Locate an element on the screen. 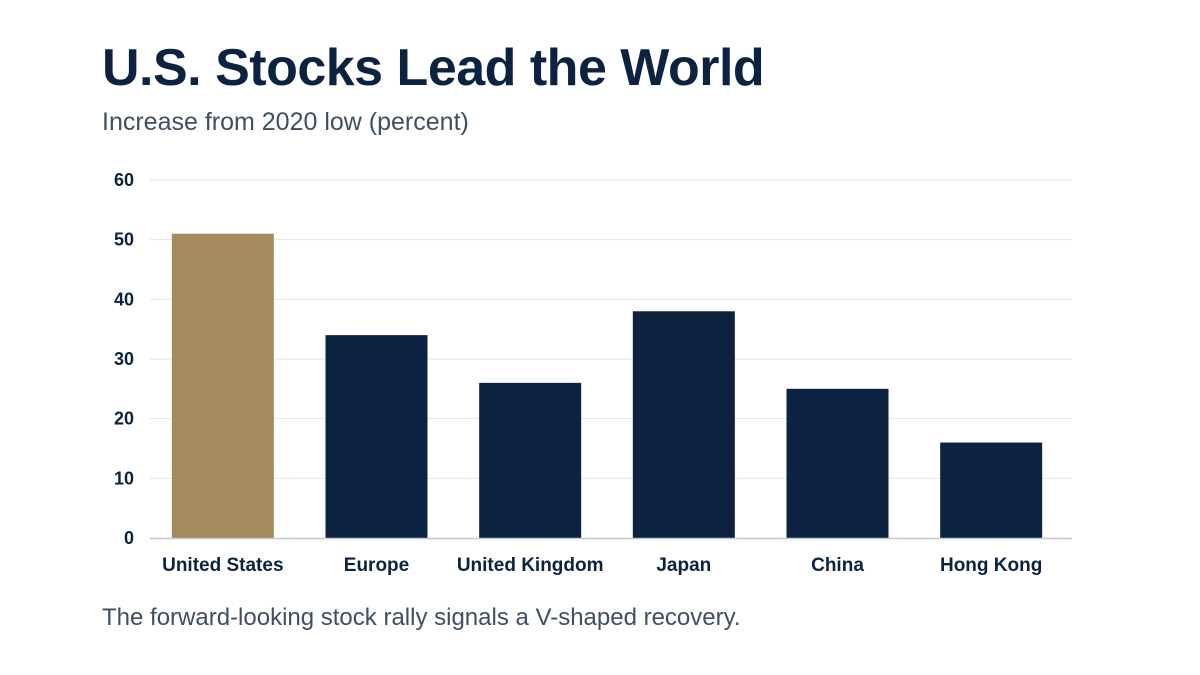 The width and height of the screenshot is (1200, 675). x-tick-label: Japan is located at coordinates (683, 565).